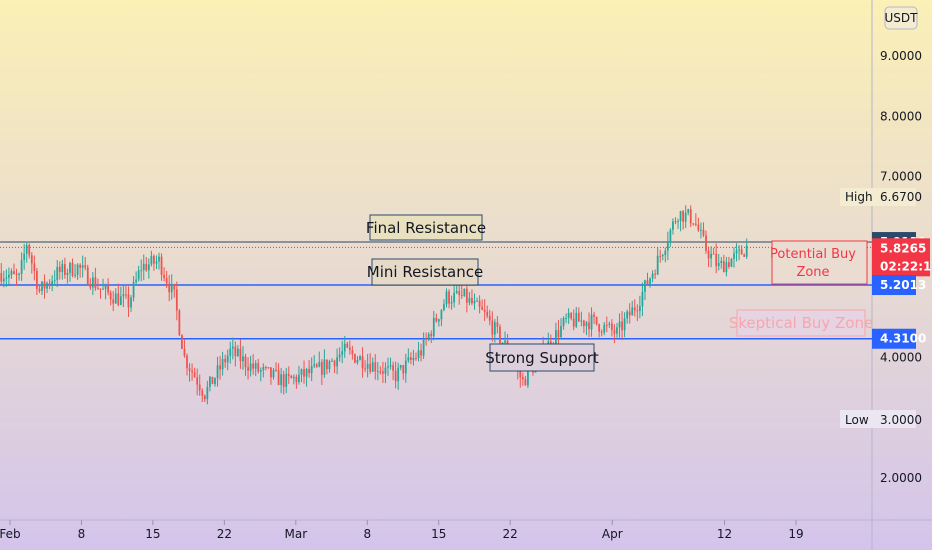 This screenshot has width=932, height=550. I want to click on price-tick-label: 4.0000, so click(901, 357).